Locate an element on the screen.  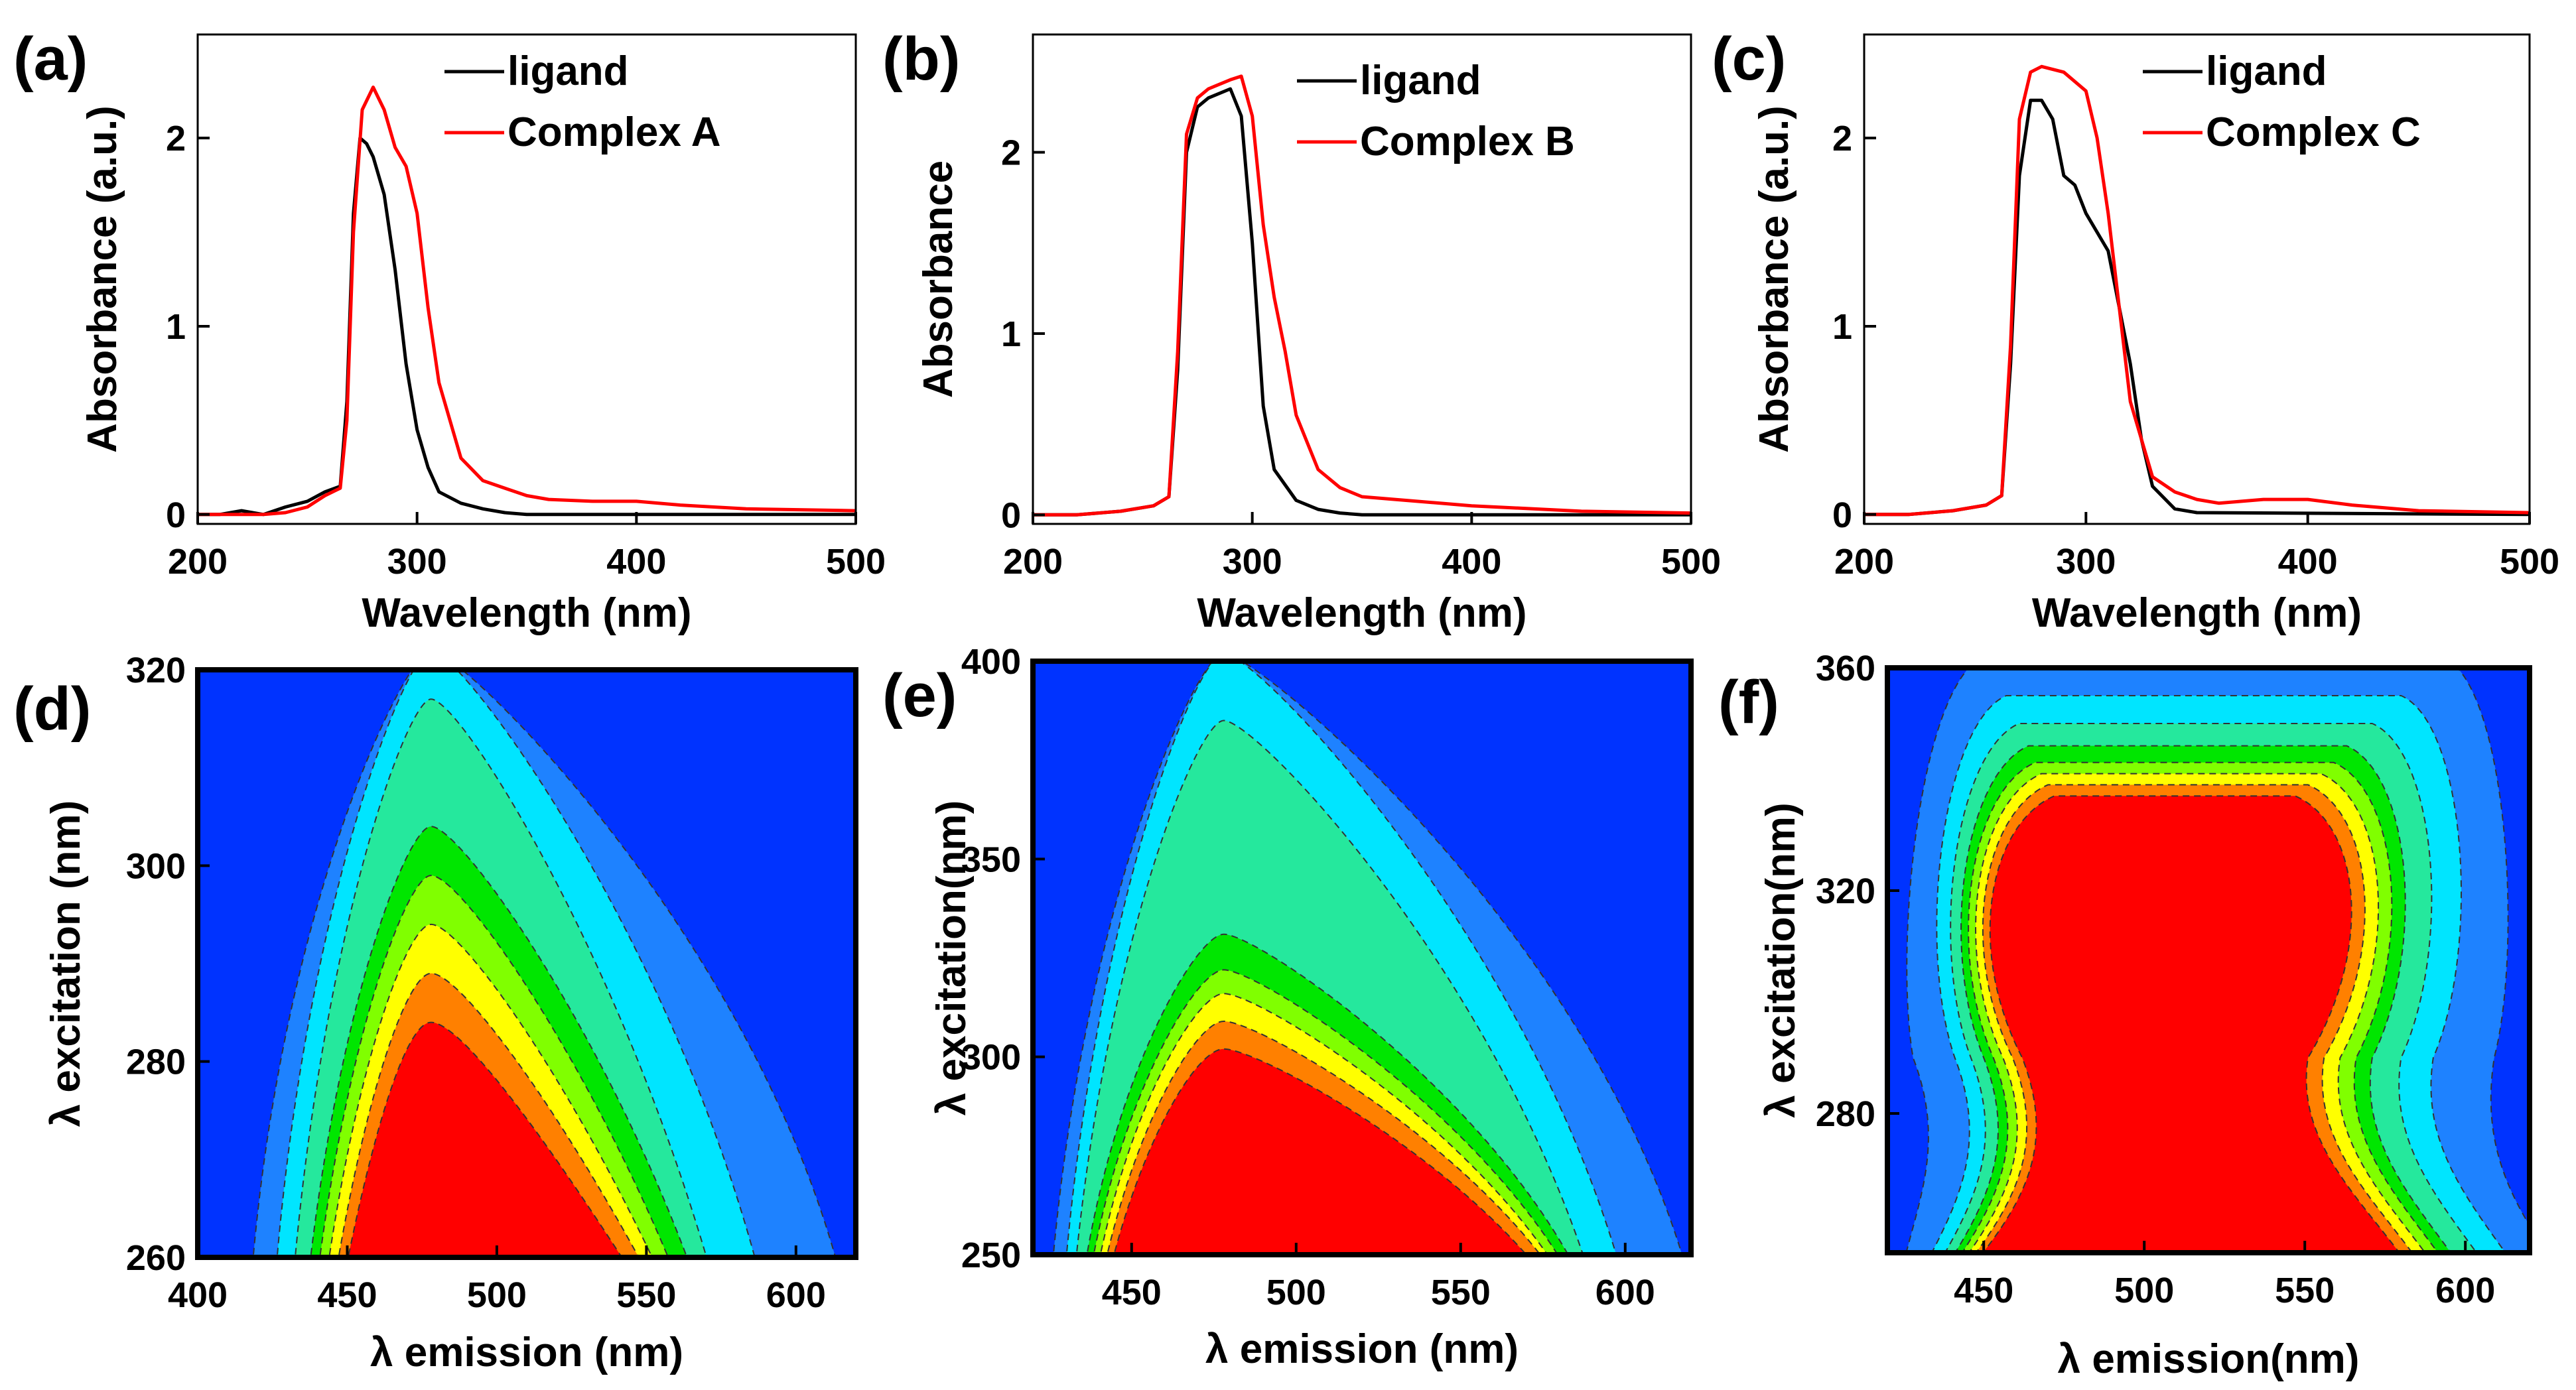
panel-label: (b) is located at coordinates (921, 59).